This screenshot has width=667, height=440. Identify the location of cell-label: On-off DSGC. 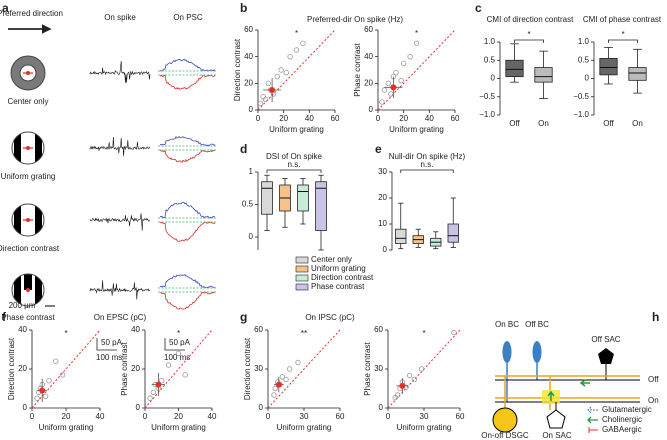
(505, 435).